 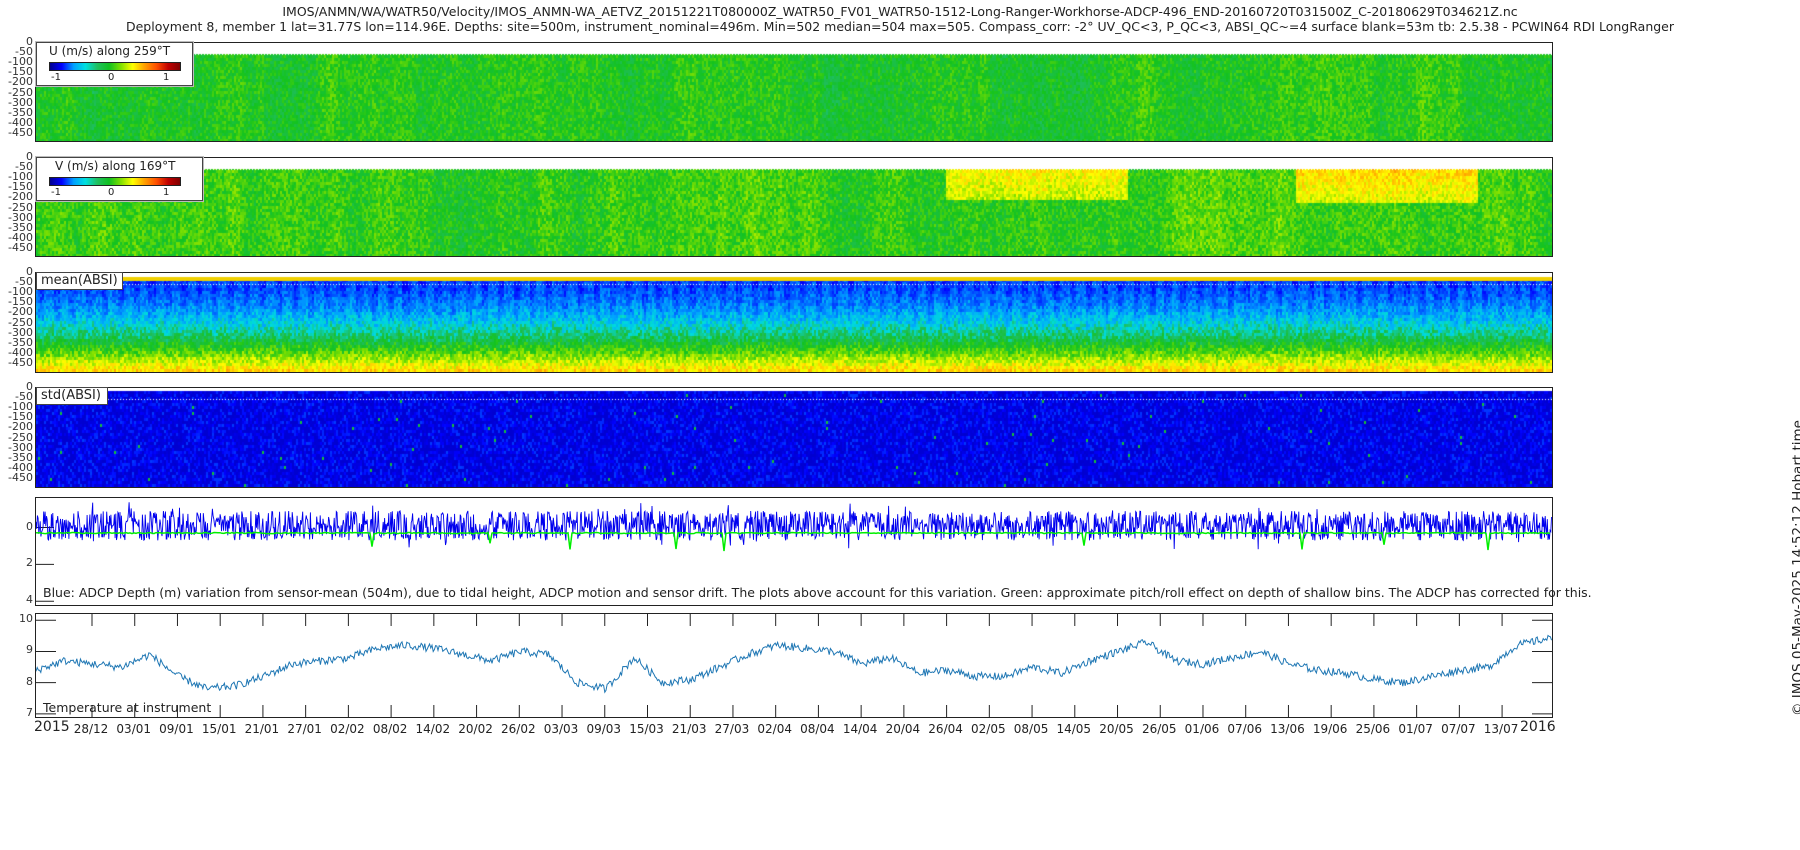 I want to click on x-tick-label: 02/04, so click(x=774, y=729).